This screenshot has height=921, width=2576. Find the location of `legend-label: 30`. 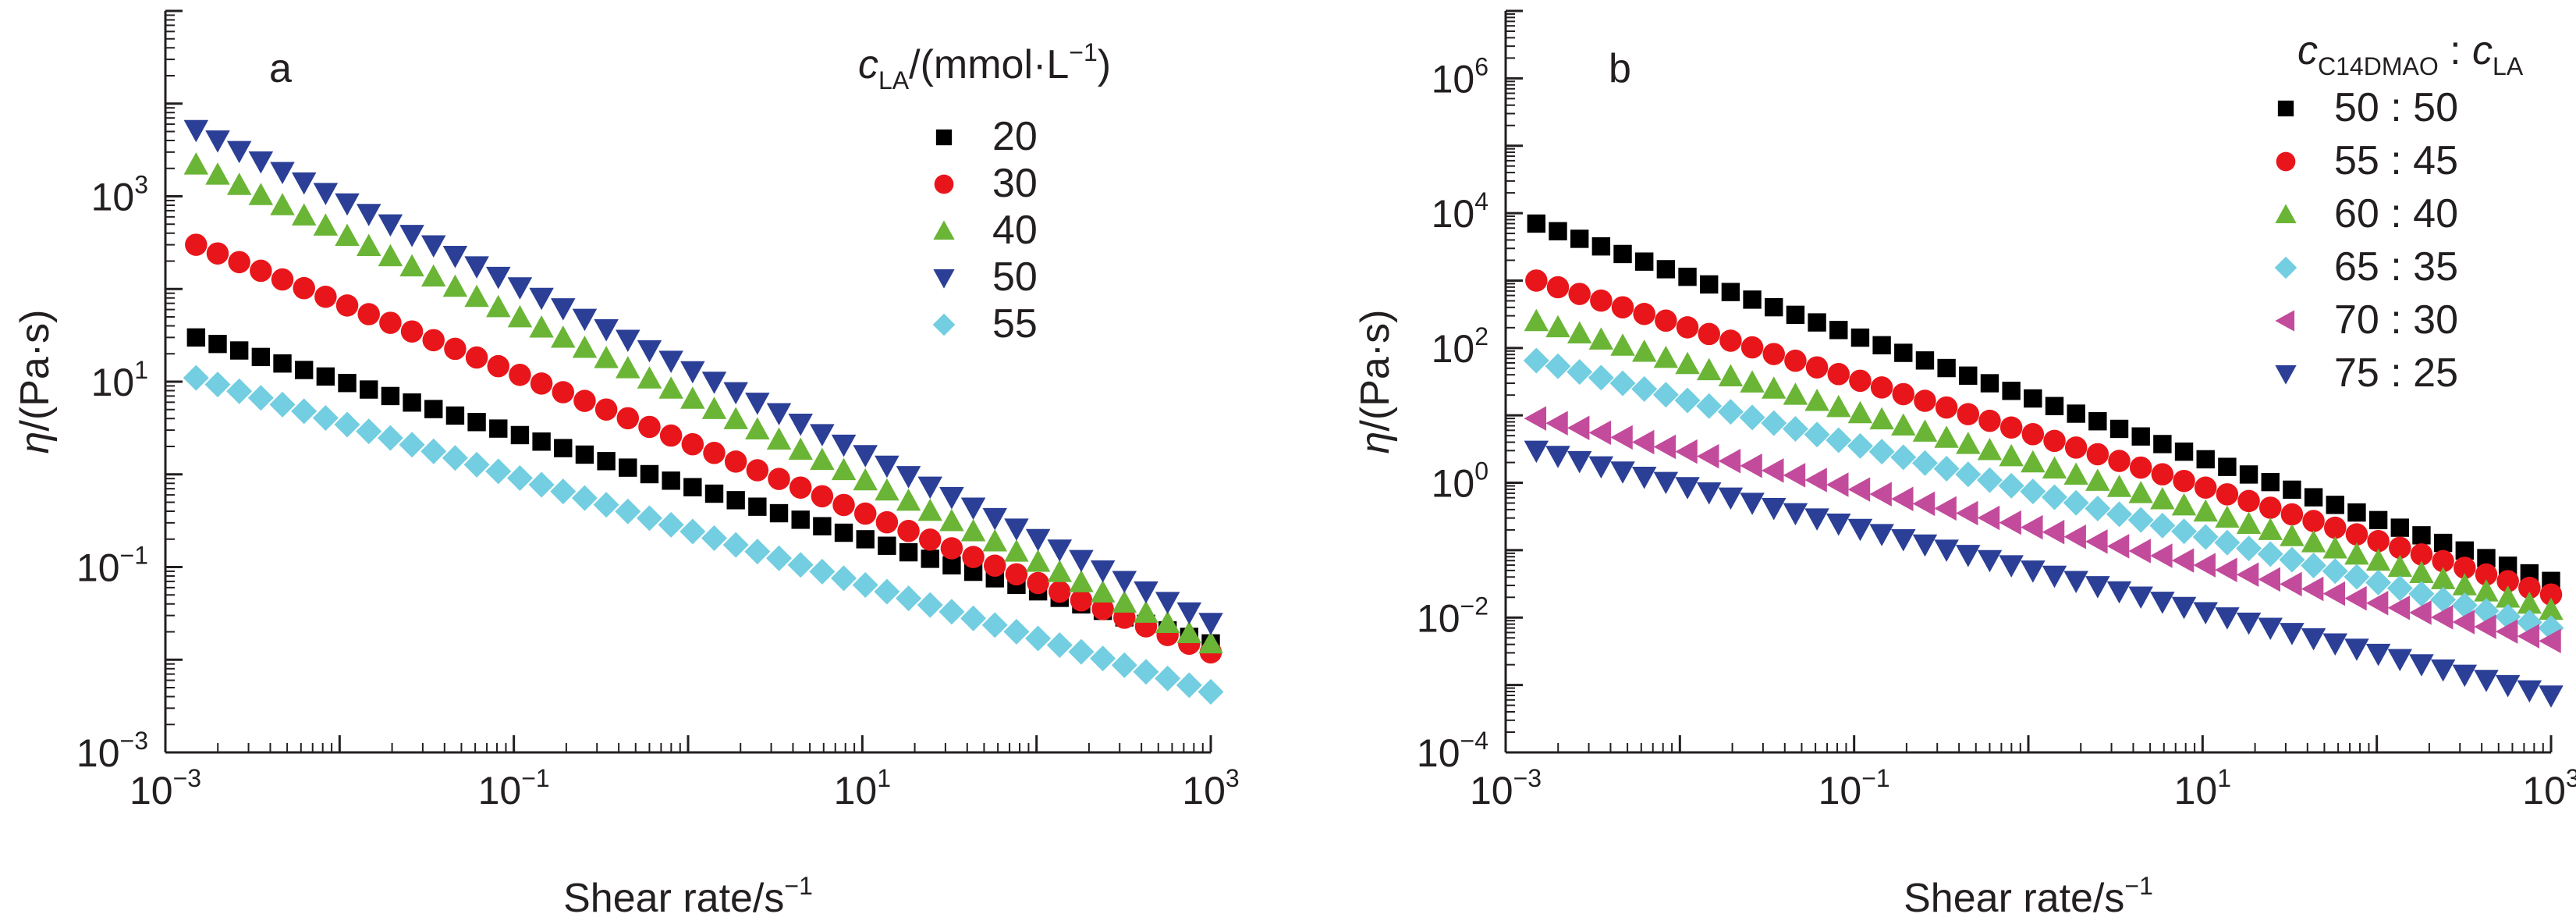

legend-label: 30 is located at coordinates (1015, 183).